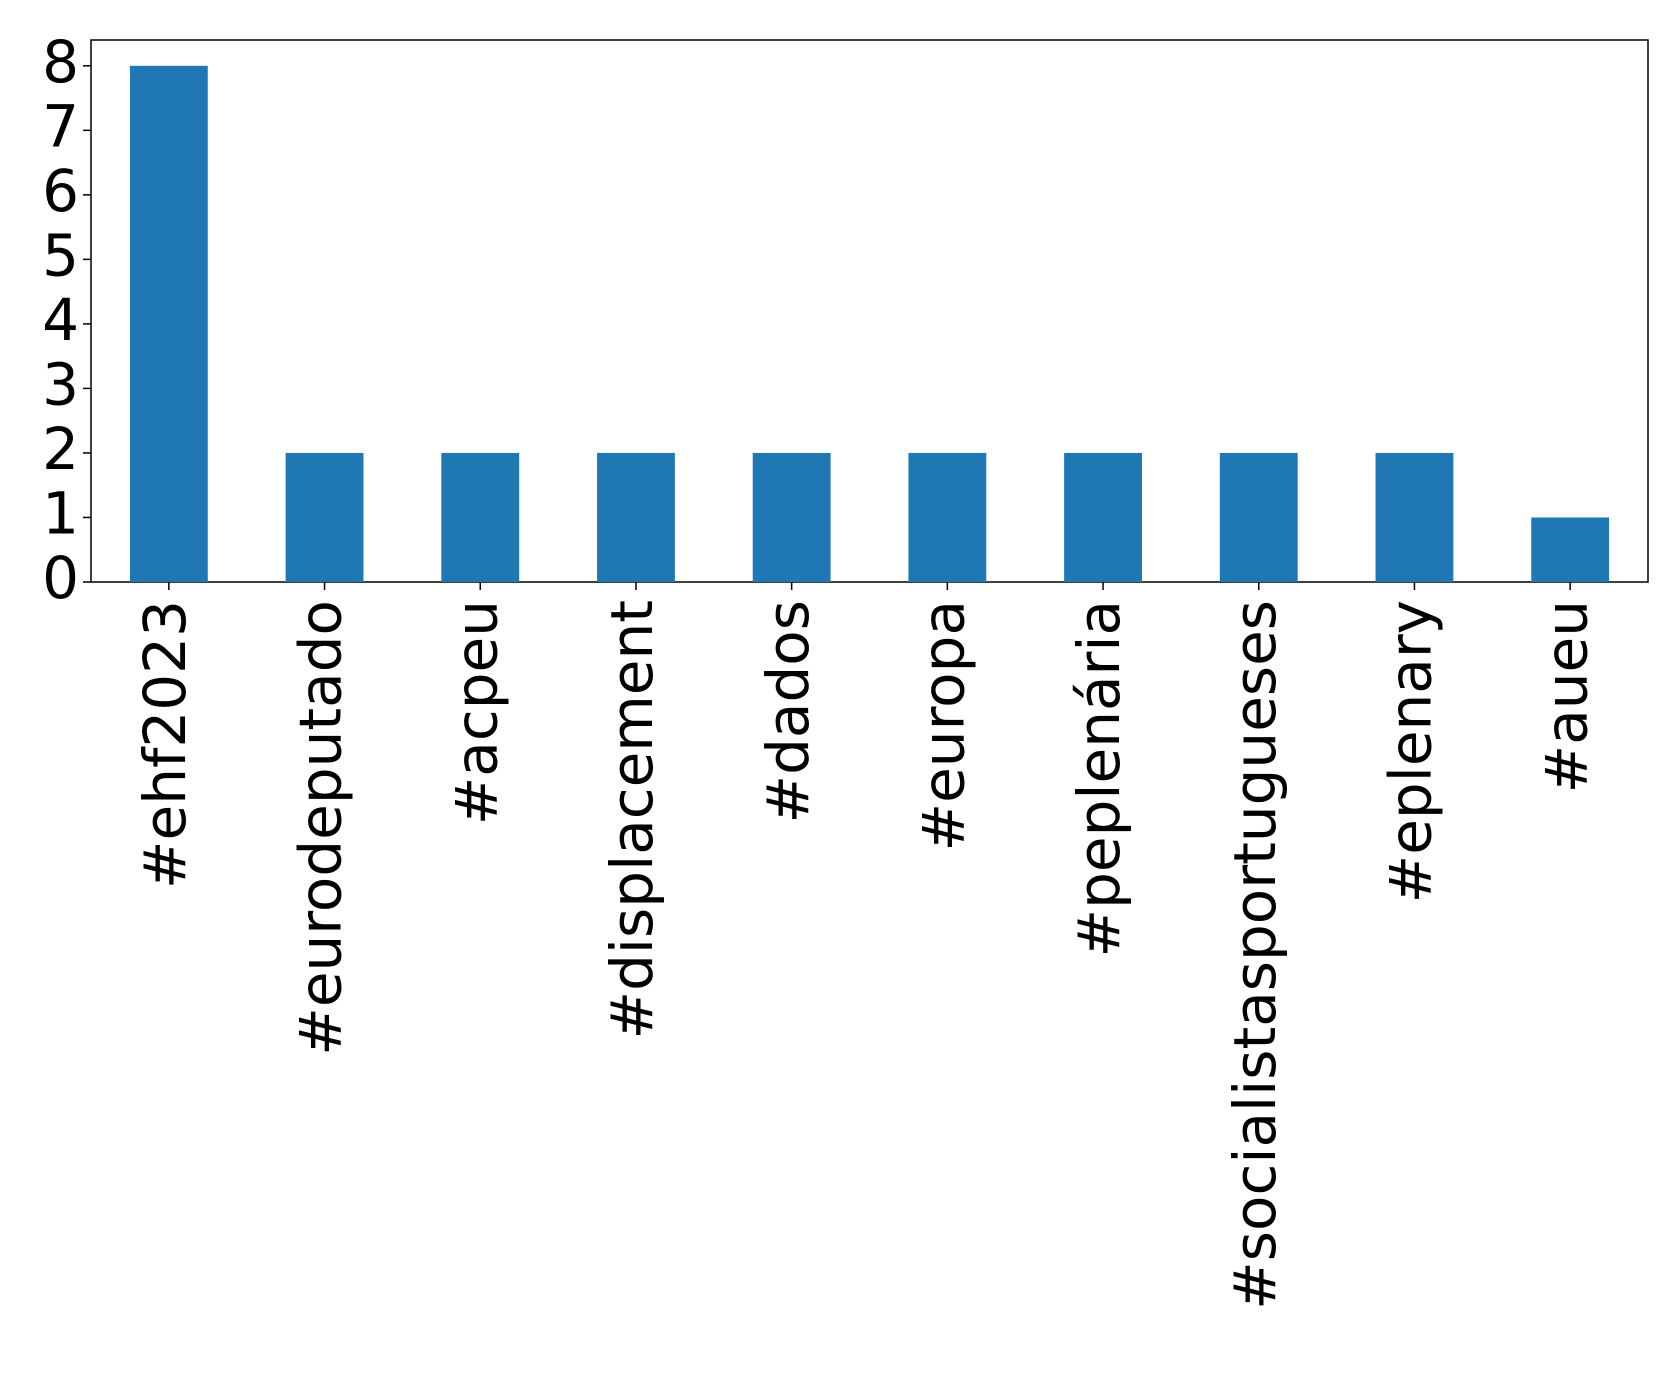  Describe the element at coordinates (60, 320) in the screenshot. I see `y-tick-label: 4` at that location.